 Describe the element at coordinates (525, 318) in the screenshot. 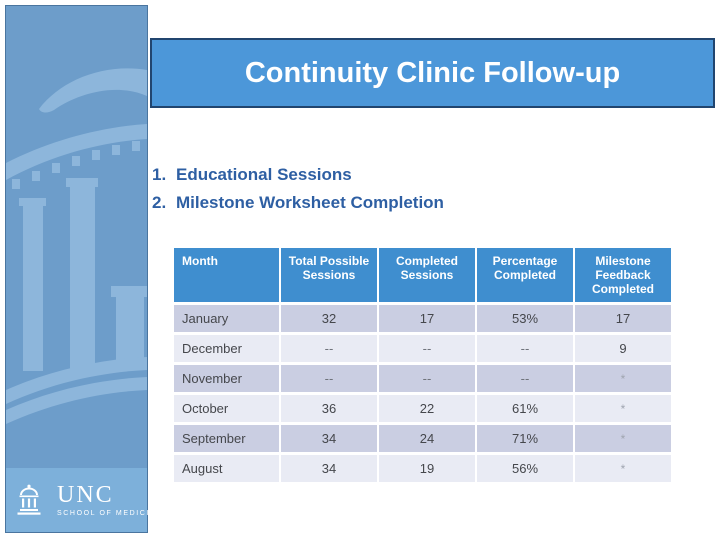

I see `cell-percentage: 53%` at that location.